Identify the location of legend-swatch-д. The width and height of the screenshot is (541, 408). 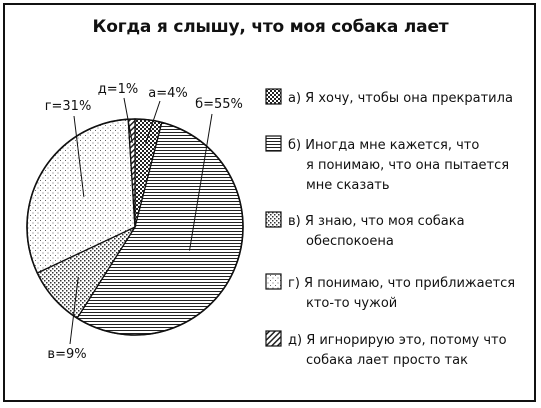
(273, 338).